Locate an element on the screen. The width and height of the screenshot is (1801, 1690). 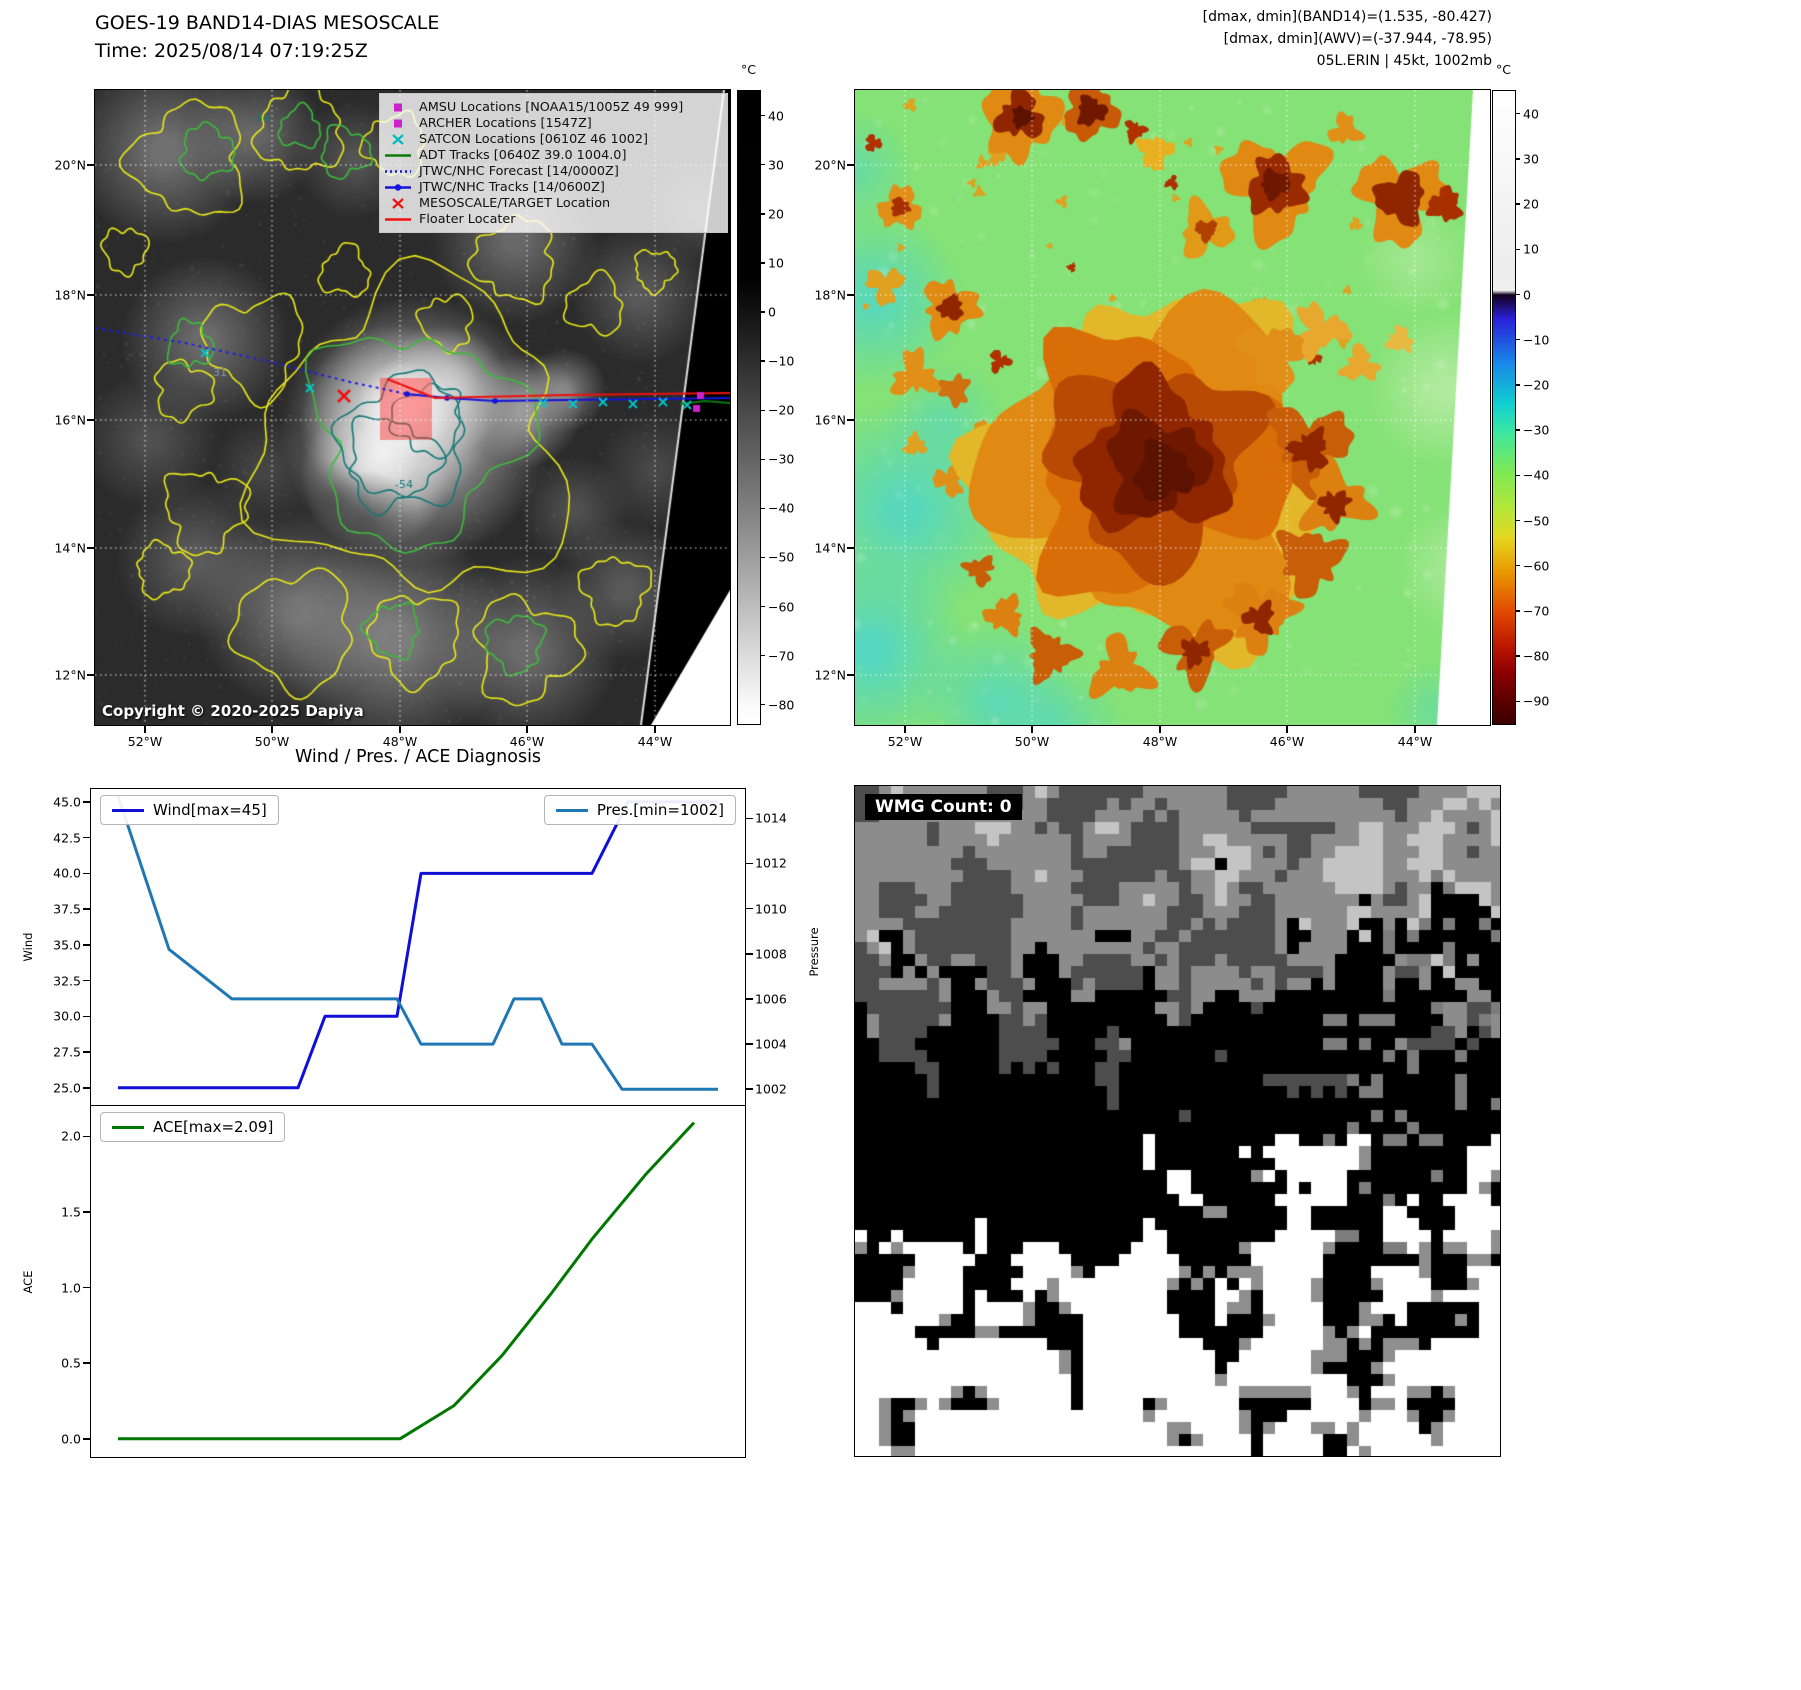
y-tick-label: 1008 is located at coordinates (771, 954).